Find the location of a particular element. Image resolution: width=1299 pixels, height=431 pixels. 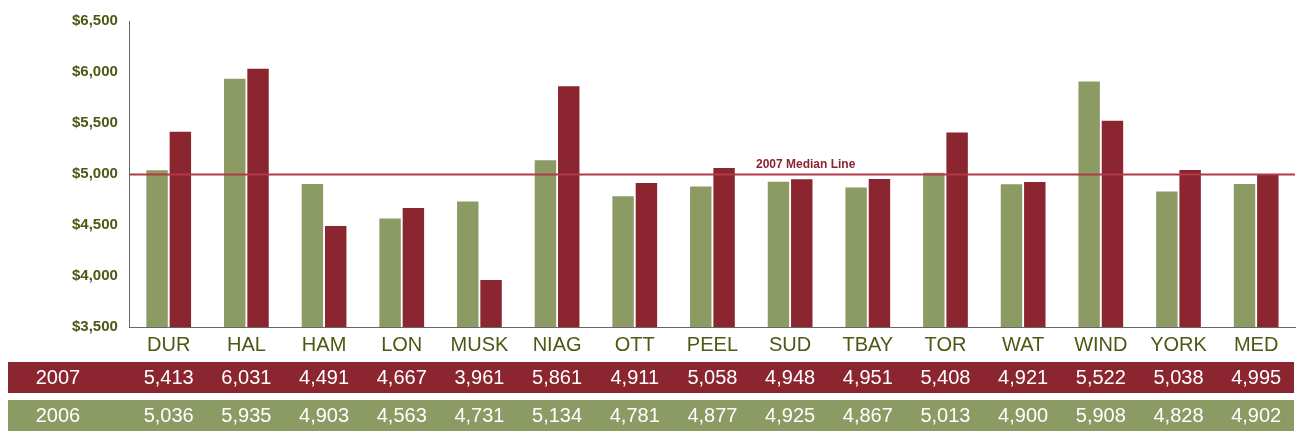

data-label: 5,935 is located at coordinates (246, 414).